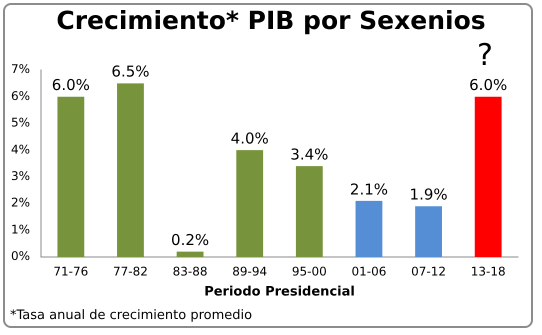  What do you see at coordinates (428, 271) in the screenshot?
I see `x-tick-label: 07-12` at bounding box center [428, 271].